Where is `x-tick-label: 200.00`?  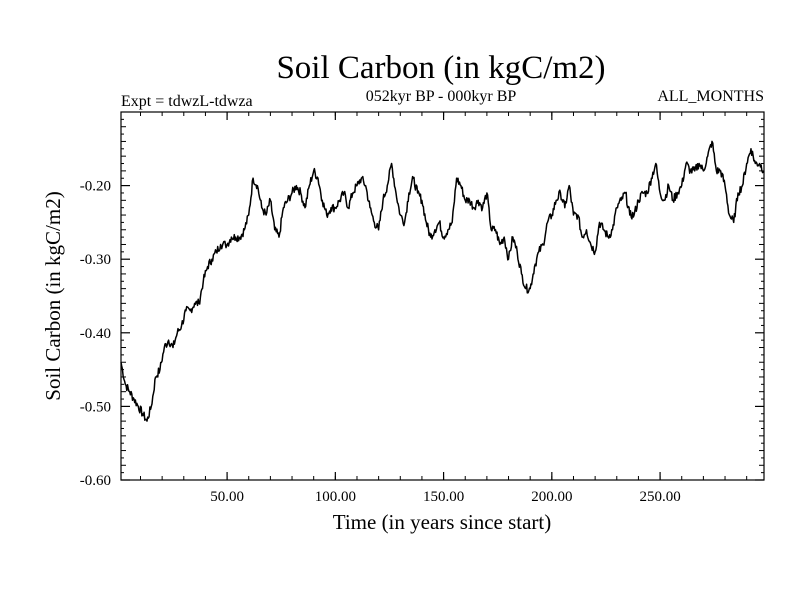 x-tick-label: 200.00 is located at coordinates (551, 497).